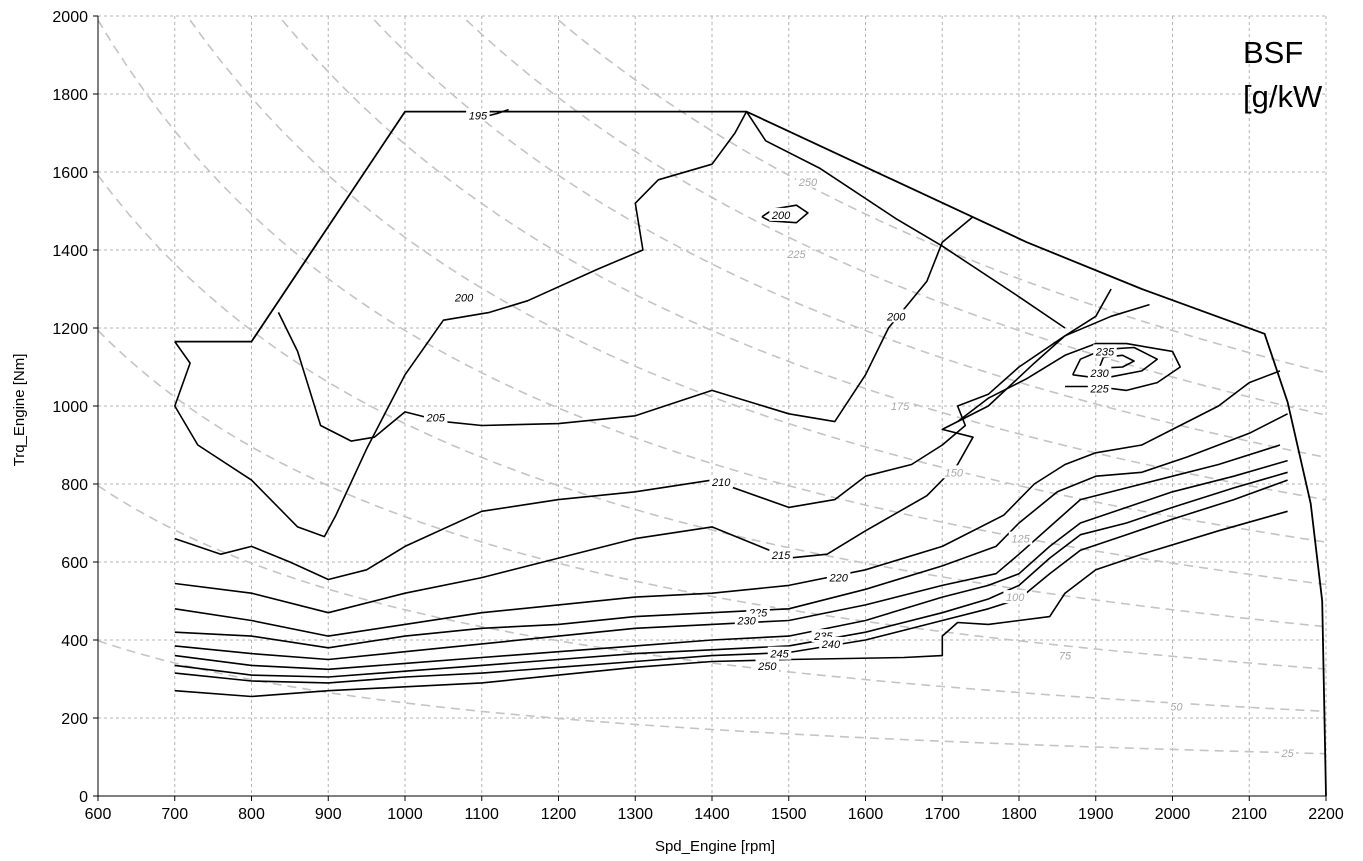 The width and height of the screenshot is (1363, 861). I want to click on y-tick-label: 1400, so click(70, 251).